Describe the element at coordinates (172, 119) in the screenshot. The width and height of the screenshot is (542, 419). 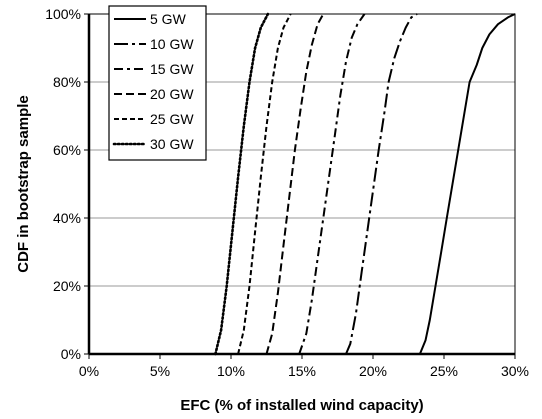
I see `legend-label: 25 GW` at that location.